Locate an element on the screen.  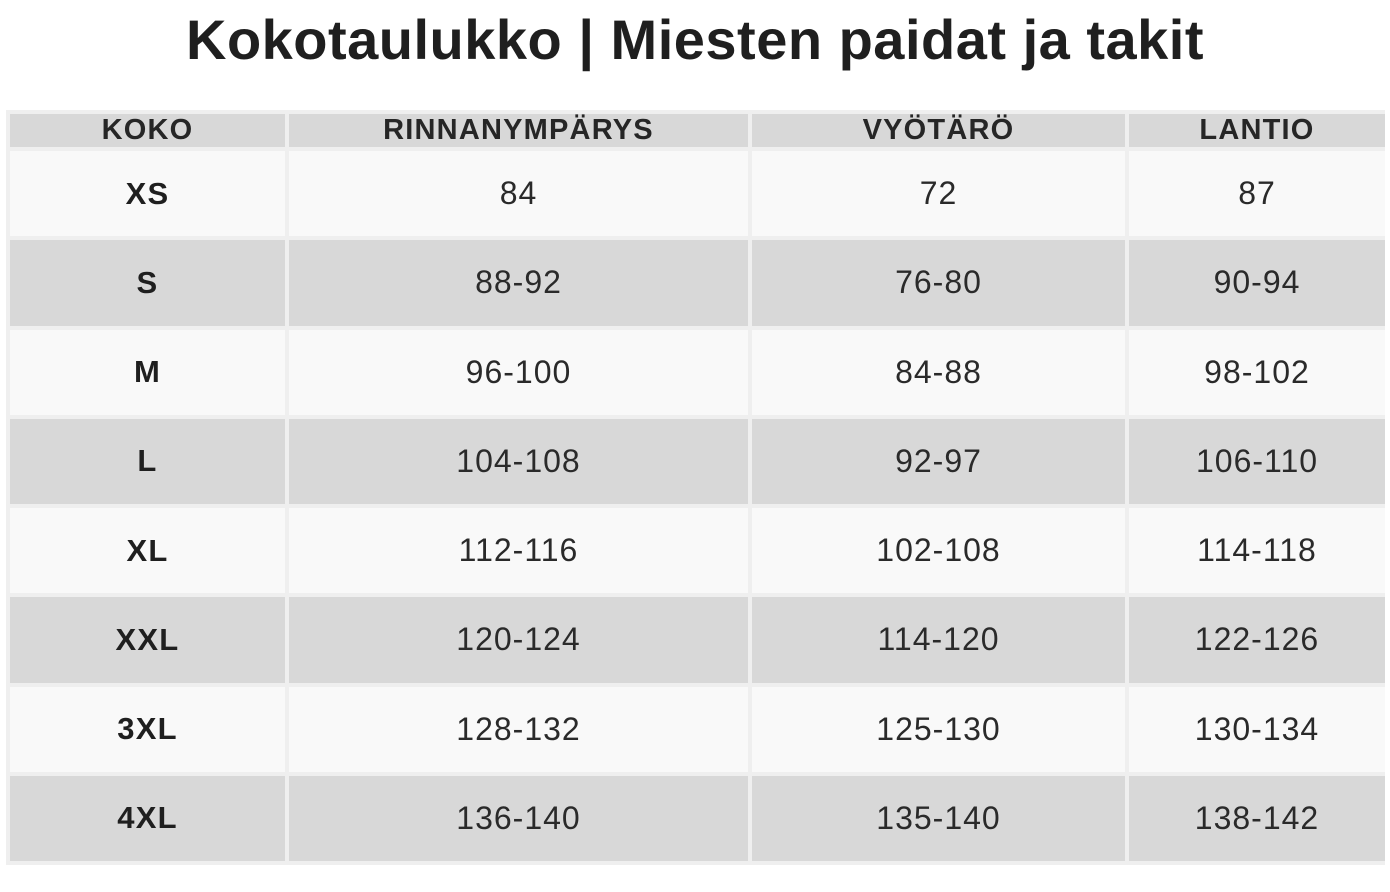
size-cell: 3XL is located at coordinates (147, 729).